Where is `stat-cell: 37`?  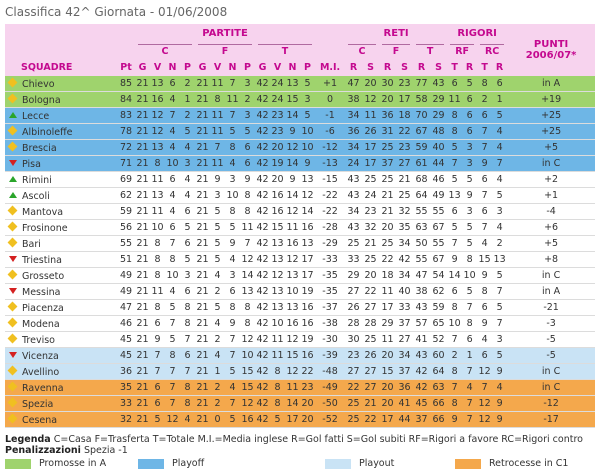
stat-cell: 37 is located at coordinates (422, 419).